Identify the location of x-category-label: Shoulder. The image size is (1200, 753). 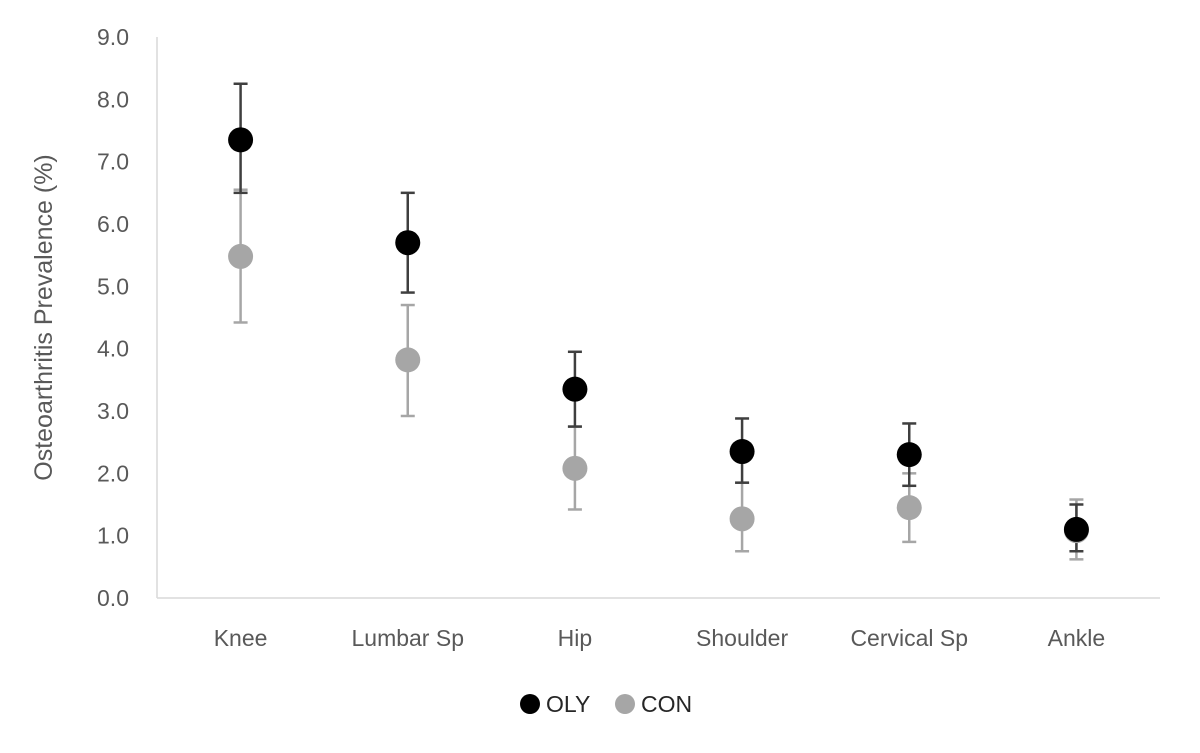
(742, 638).